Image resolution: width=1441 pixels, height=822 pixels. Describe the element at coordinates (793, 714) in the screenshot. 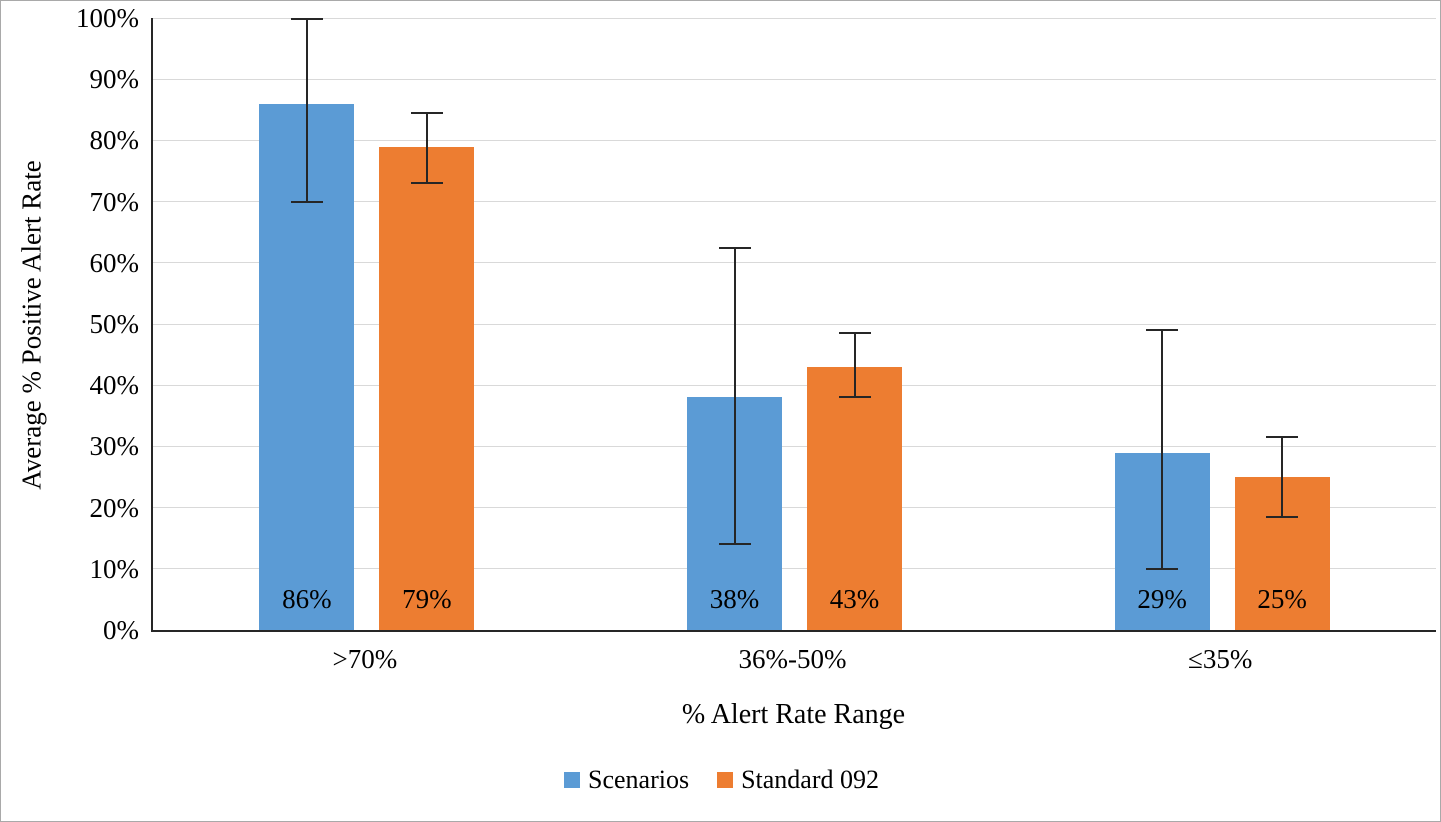

I see `x-axis-title: % Alert Rate Range` at that location.